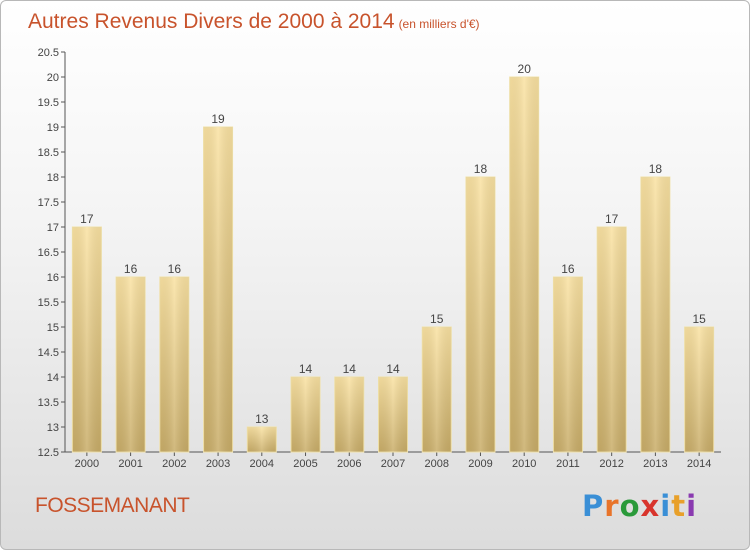 This screenshot has height=550, width=750. What do you see at coordinates (650, 506) in the screenshot?
I see `logo-letter: x` at bounding box center [650, 506].